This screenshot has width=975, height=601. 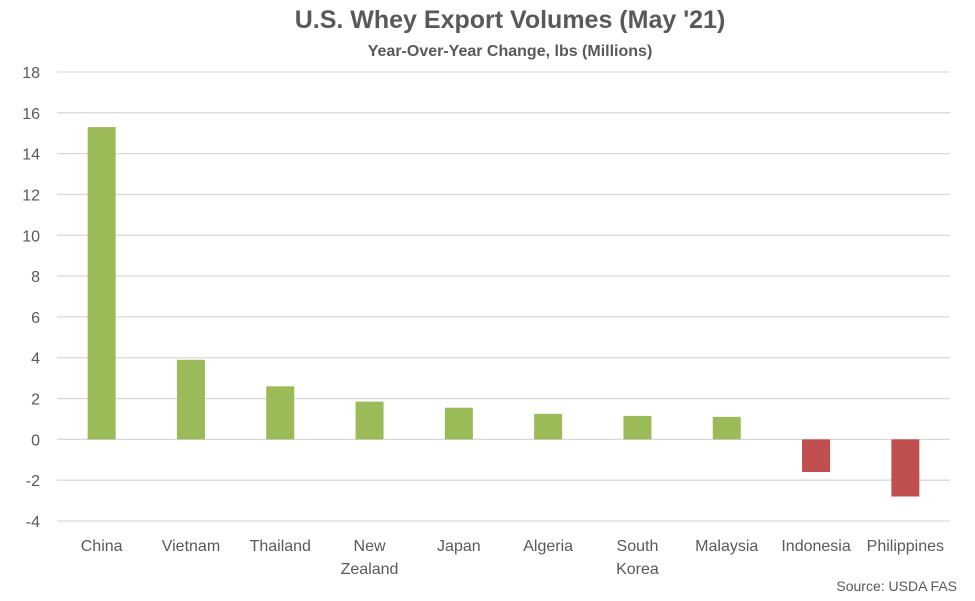 What do you see at coordinates (459, 546) in the screenshot?
I see `x-category-label: Japan` at bounding box center [459, 546].